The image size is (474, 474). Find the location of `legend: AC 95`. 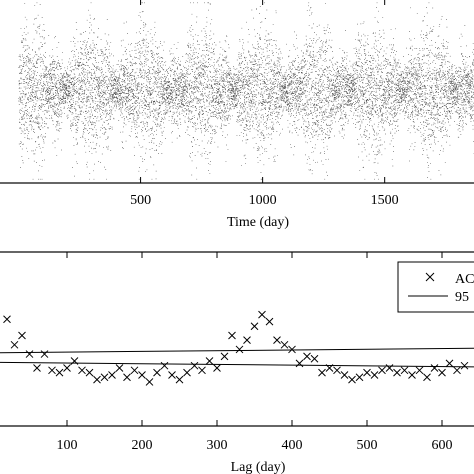

legend: AC 95 is located at coordinates (435, 287).